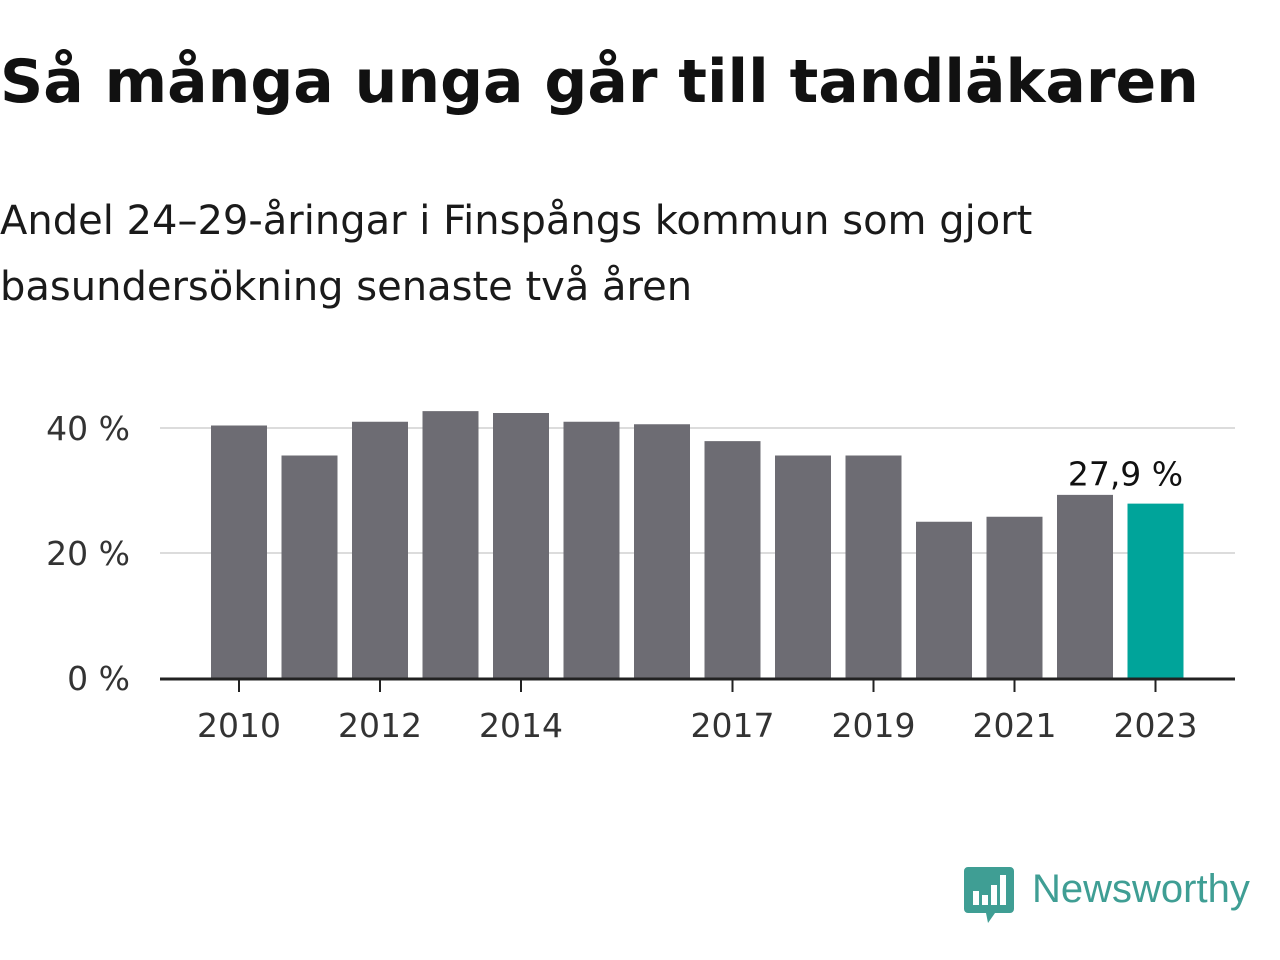 This screenshot has width=1280, height=960. Describe the element at coordinates (732, 559) in the screenshot. I see `bar-2017` at that location.